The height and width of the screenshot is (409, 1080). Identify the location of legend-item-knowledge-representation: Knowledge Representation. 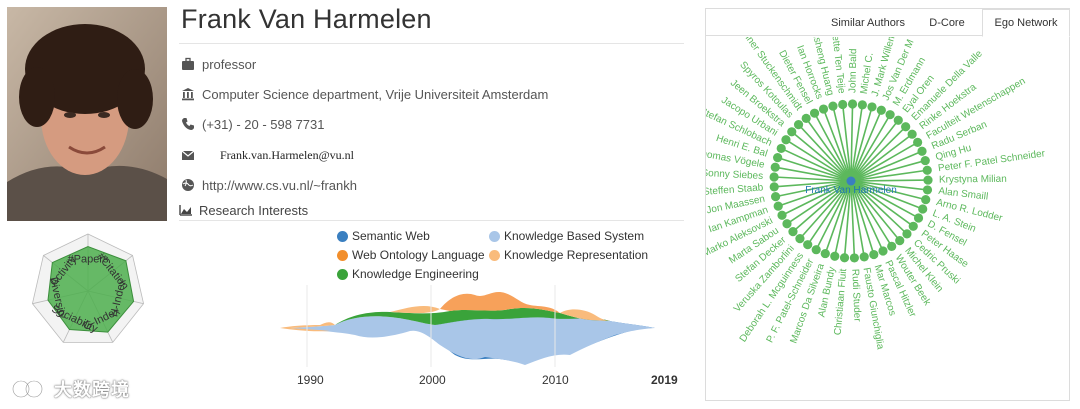
(568, 255).